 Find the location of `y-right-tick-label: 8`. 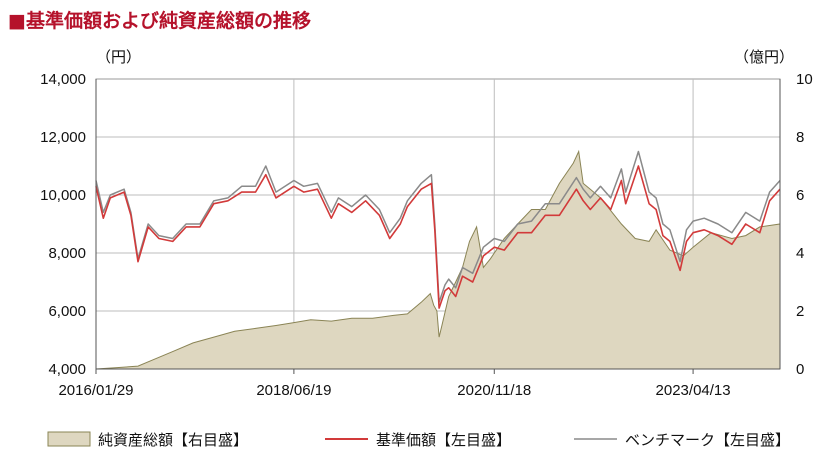

y-right-tick-label: 8 is located at coordinates (800, 137).